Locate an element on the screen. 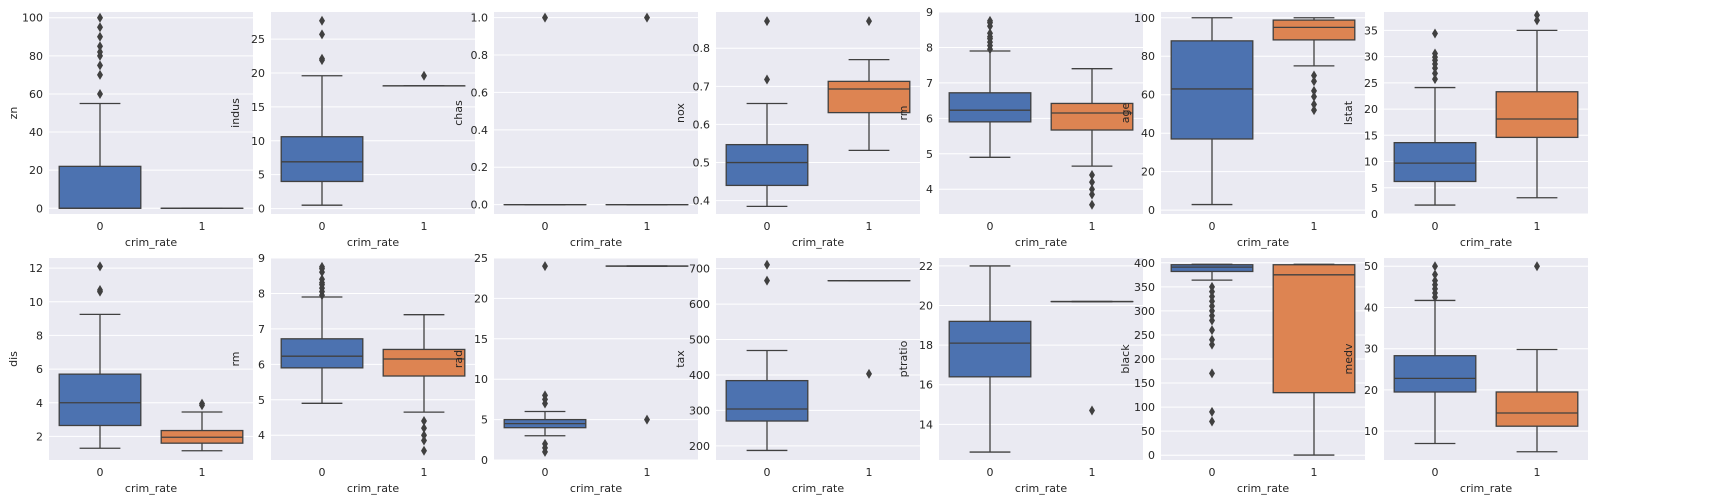  y-tick-label: 2 is located at coordinates (39, 436).